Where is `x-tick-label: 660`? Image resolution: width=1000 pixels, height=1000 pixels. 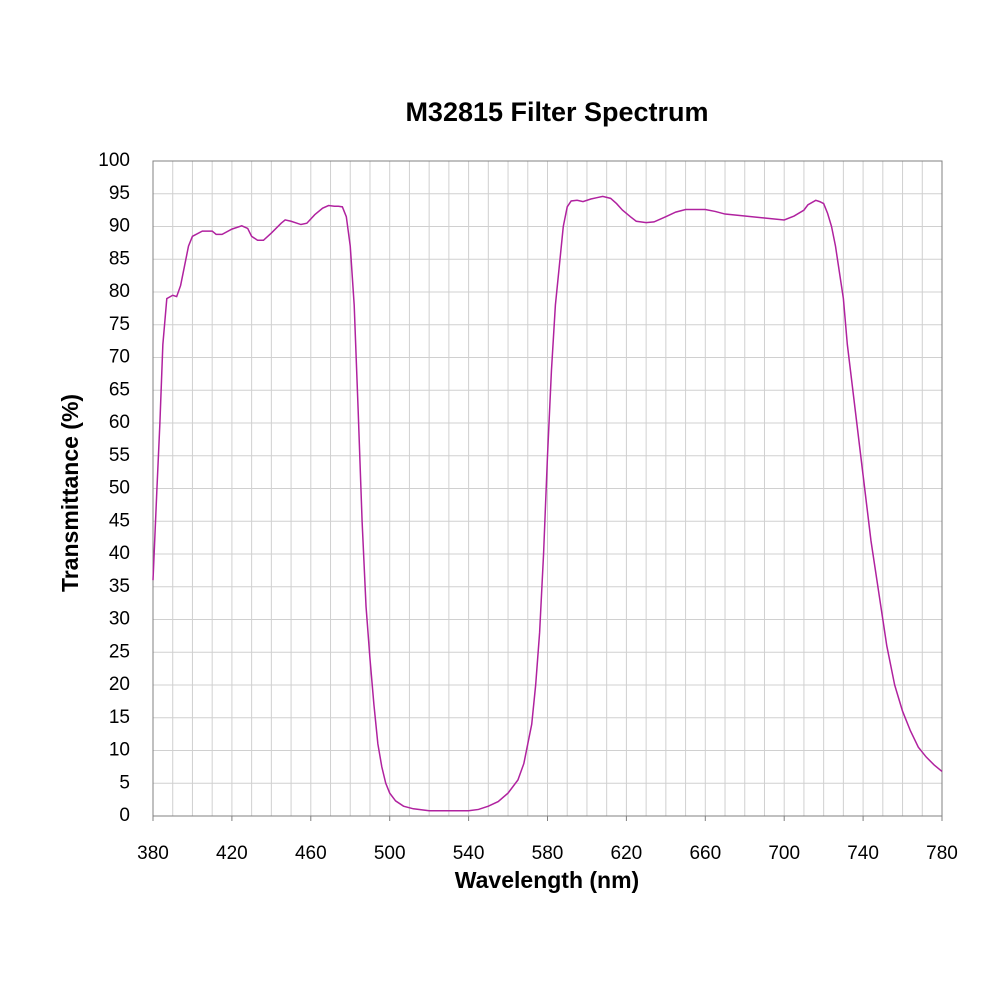
x-tick-label: 660 is located at coordinates (705, 853).